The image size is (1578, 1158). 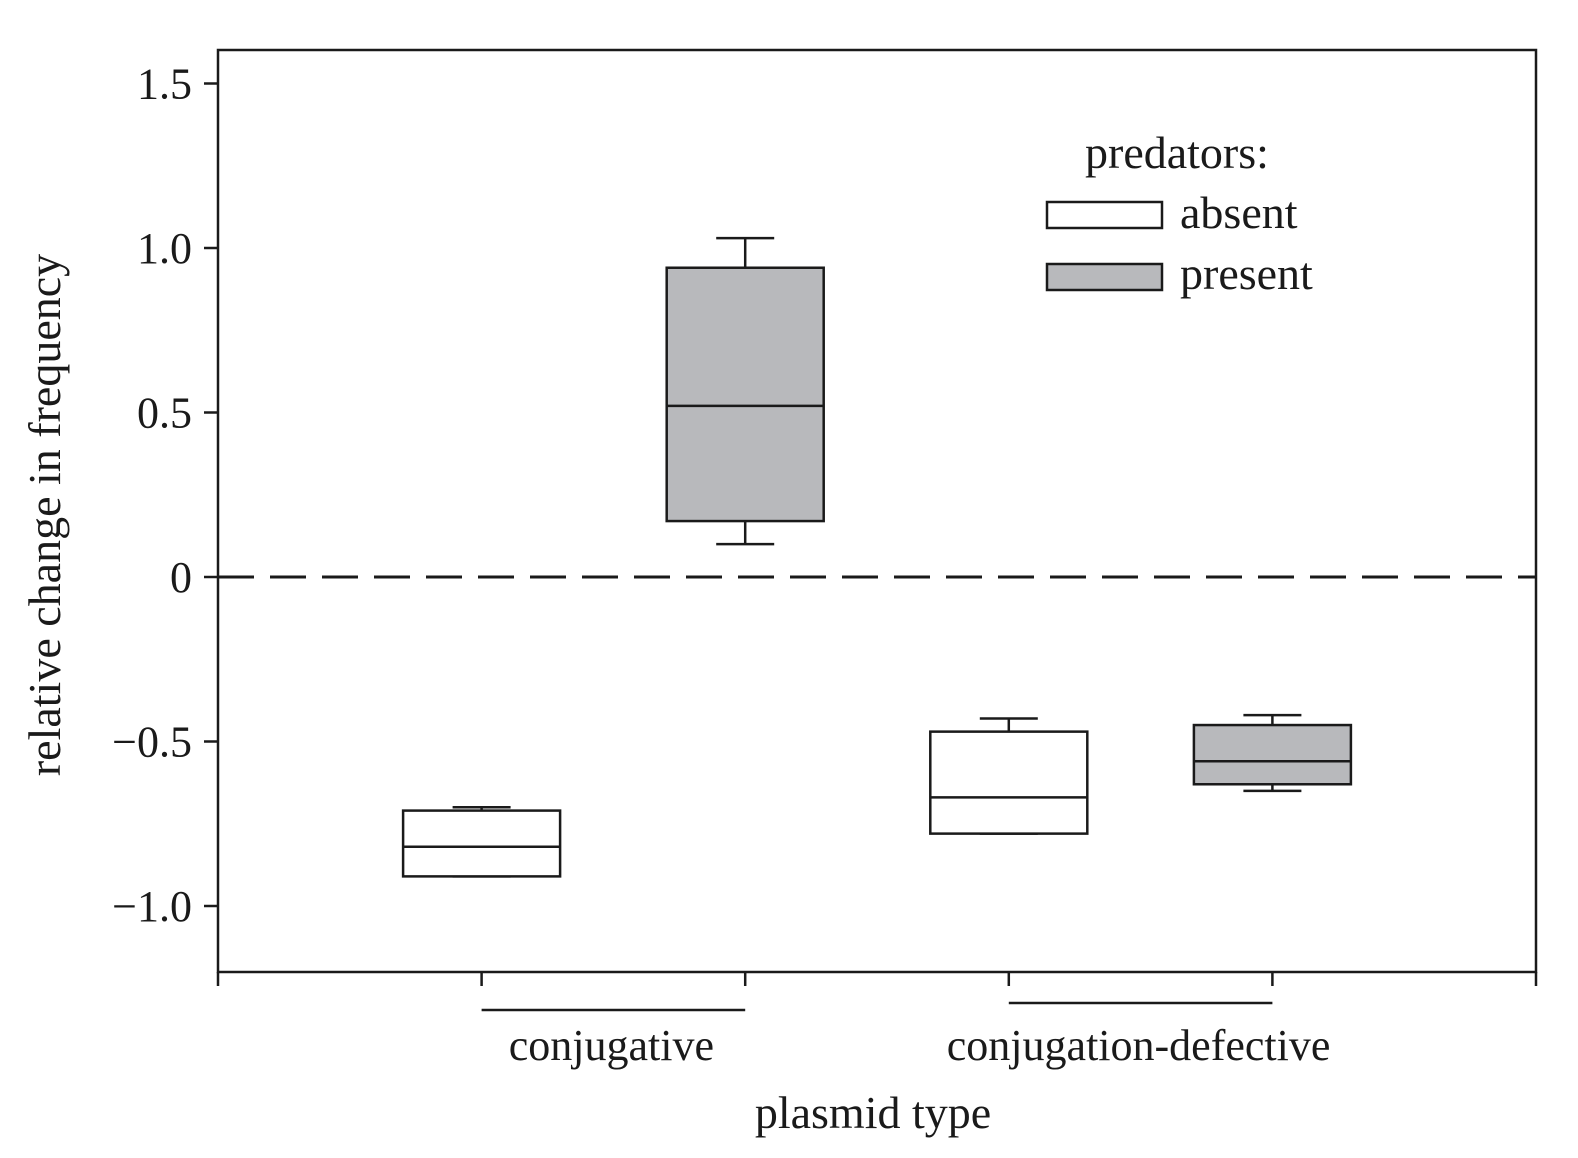 What do you see at coordinates (1104, 215) in the screenshot?
I see `legend-swatch-absent` at bounding box center [1104, 215].